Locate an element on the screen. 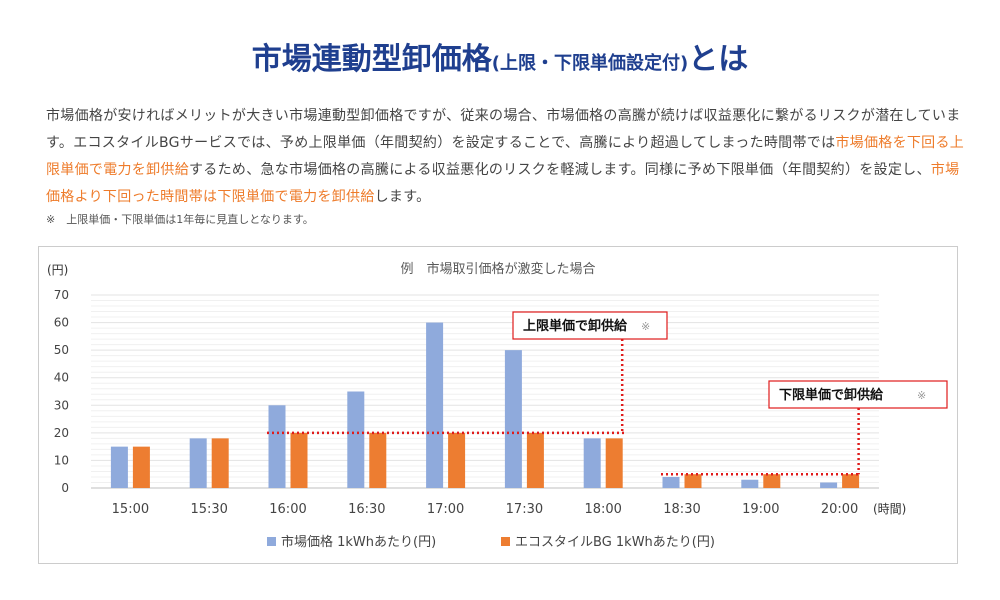 The width and height of the screenshot is (1000, 600). y-axis-label: (円) is located at coordinates (57, 270).